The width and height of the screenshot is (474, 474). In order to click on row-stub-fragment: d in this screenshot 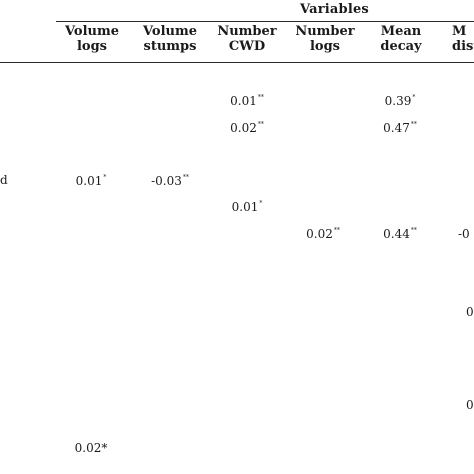, I will do `click(4, 180)`.